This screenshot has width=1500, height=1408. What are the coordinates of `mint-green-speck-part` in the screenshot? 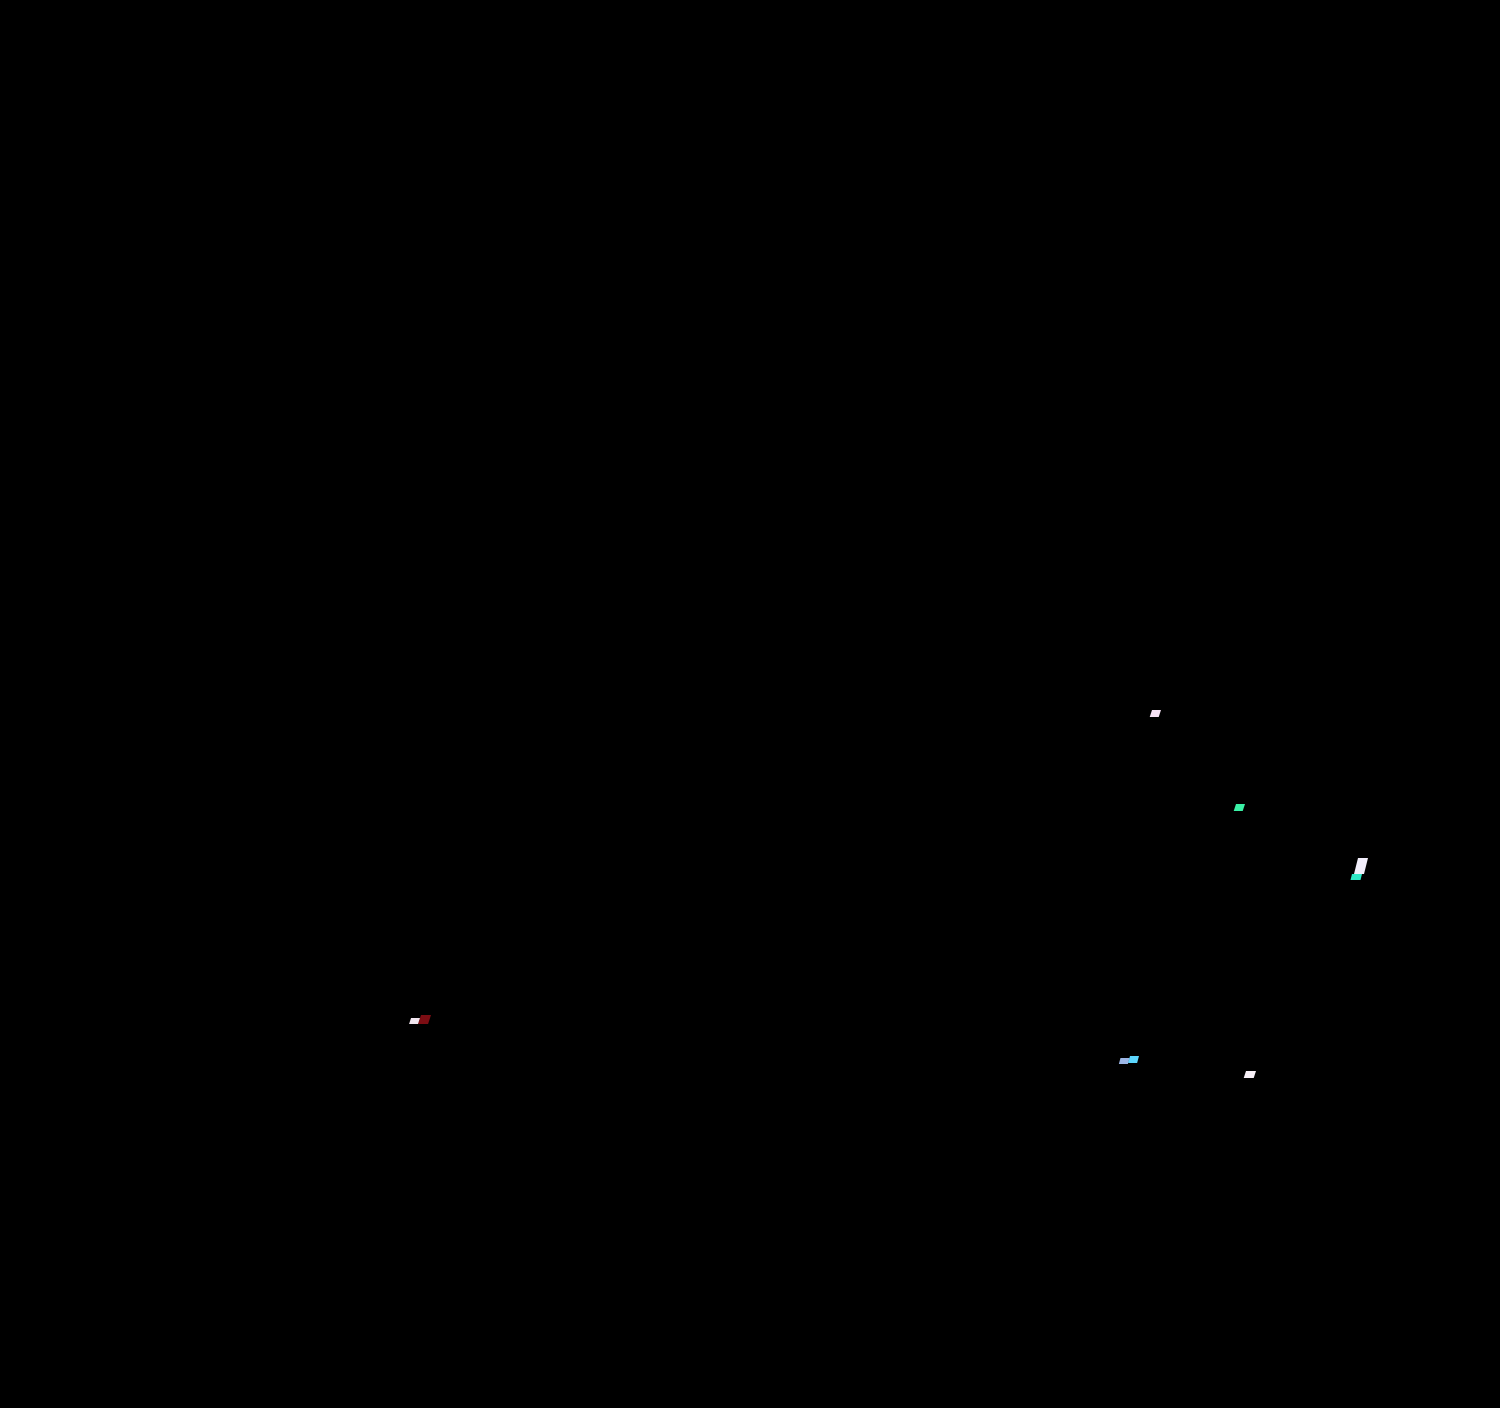 It's located at (1239, 807).